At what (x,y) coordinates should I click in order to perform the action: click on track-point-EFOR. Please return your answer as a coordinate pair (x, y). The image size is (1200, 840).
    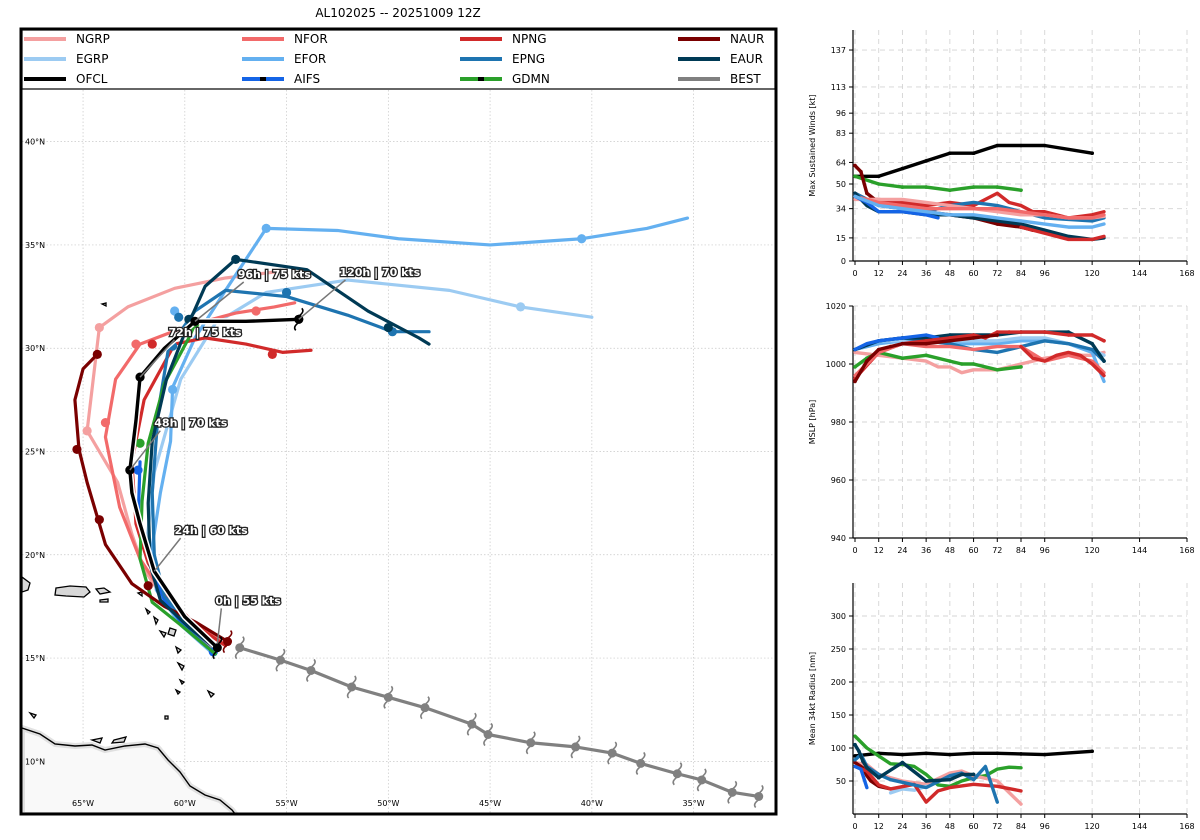
    Looking at the image, I should click on (582, 239).